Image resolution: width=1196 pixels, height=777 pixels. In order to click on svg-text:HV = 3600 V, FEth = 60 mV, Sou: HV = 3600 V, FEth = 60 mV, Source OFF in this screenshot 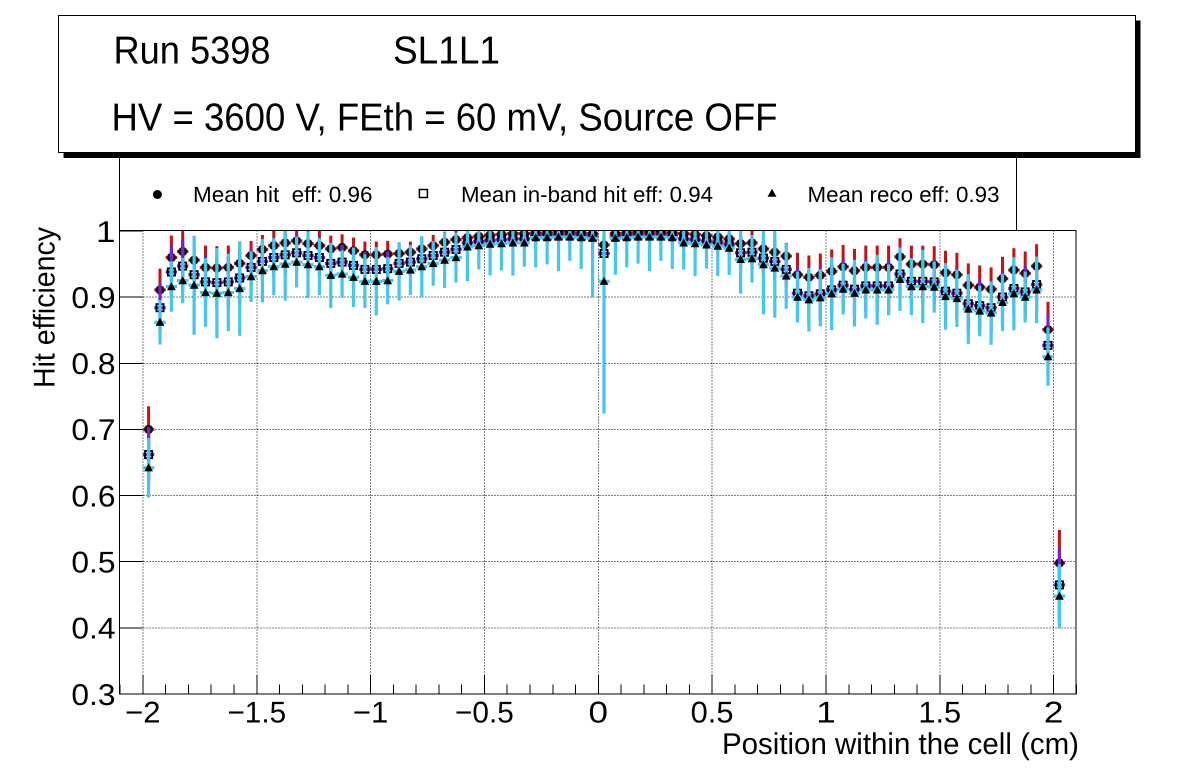, I will do `click(445, 118)`.